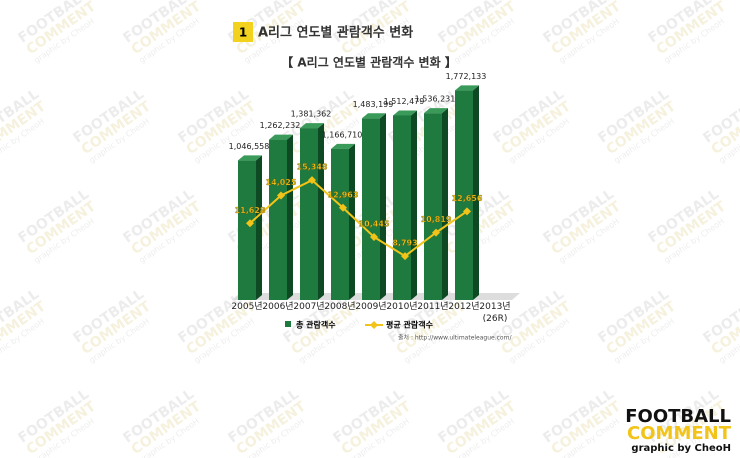  What do you see at coordinates (464, 307) in the screenshot?
I see `x-tick-label: 2012년` at bounding box center [464, 307].